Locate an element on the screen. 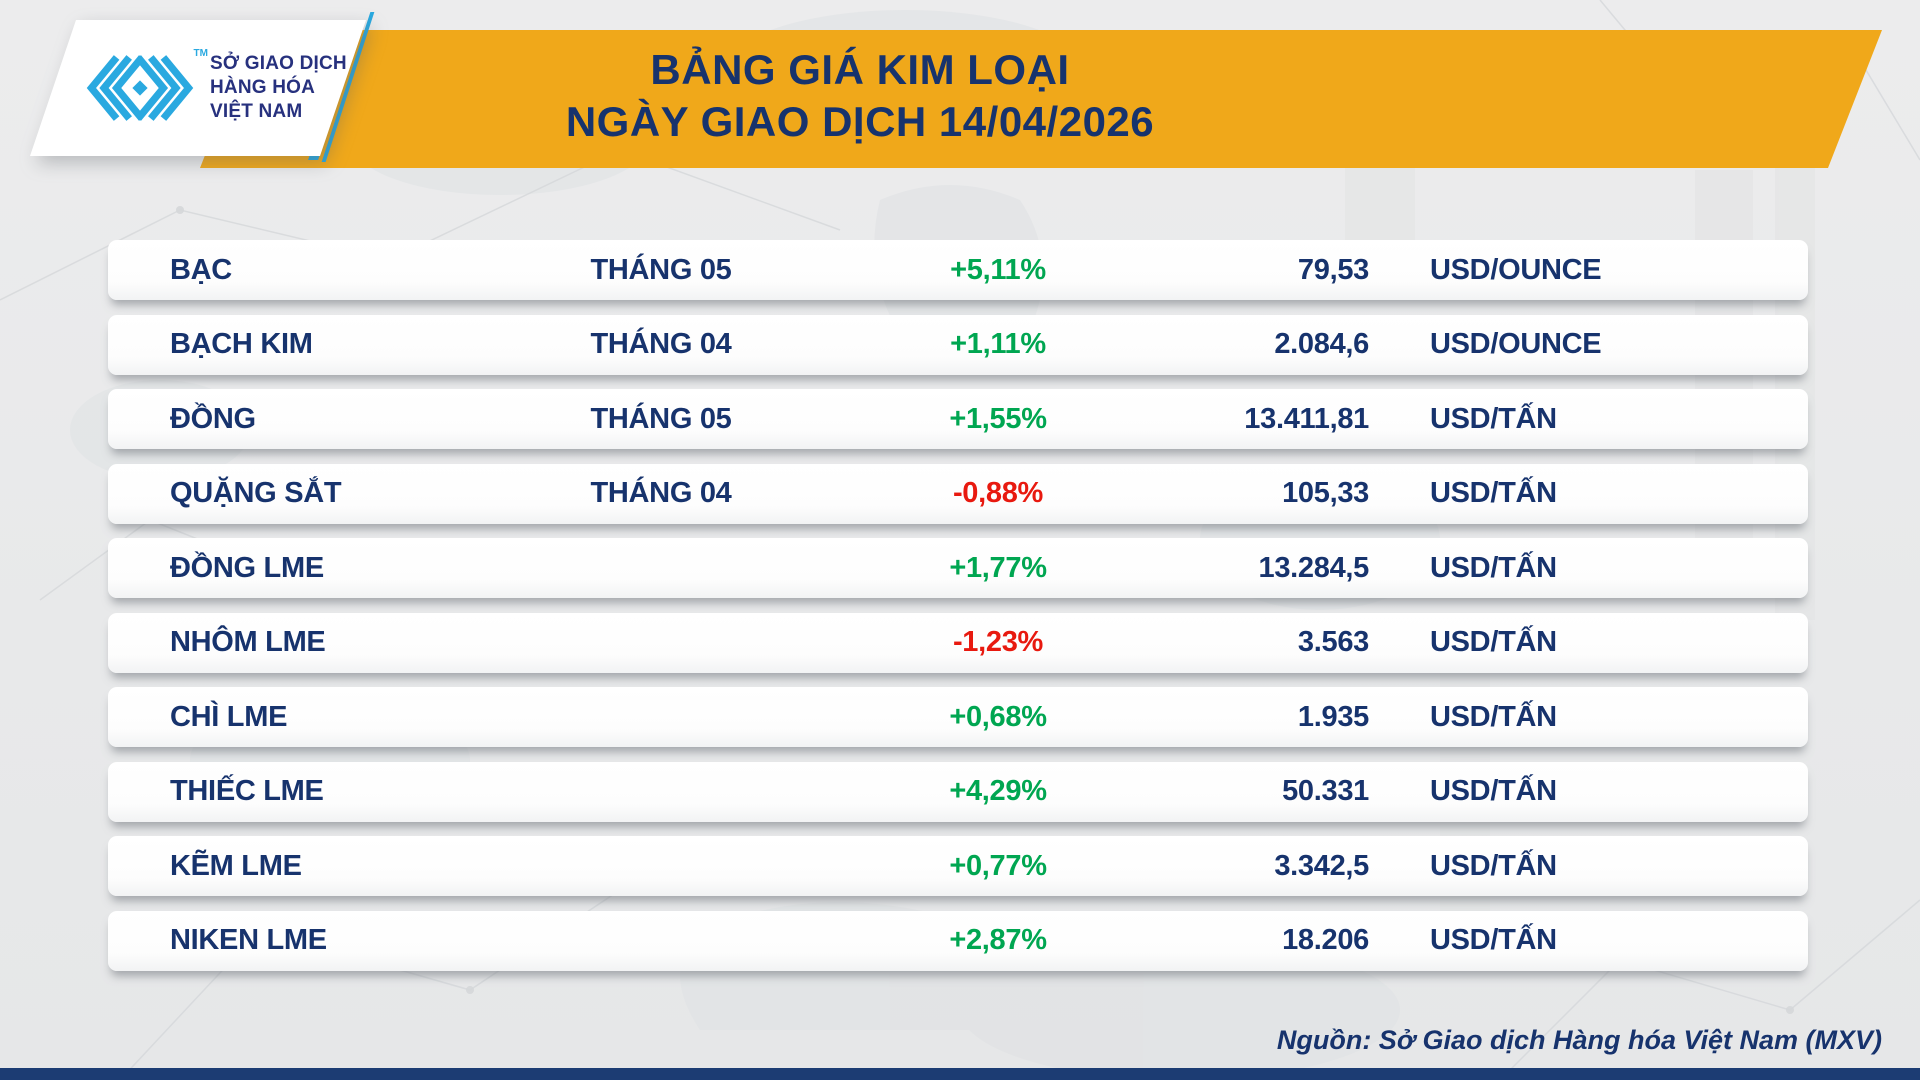 The width and height of the screenshot is (1920, 1080). mxv-logo-icon: TM is located at coordinates (140, 88).